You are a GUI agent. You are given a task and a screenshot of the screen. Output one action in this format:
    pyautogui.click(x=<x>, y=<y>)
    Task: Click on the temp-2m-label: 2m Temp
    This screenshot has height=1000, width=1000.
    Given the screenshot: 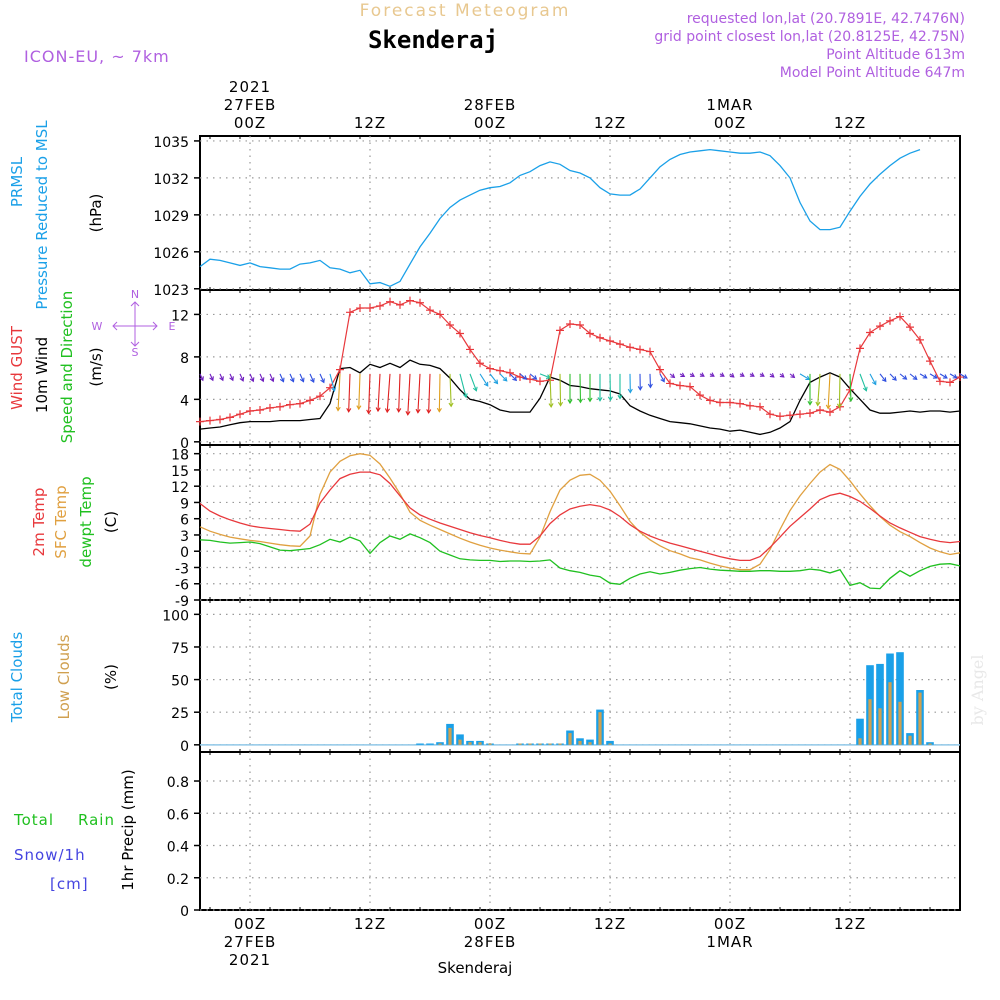 What is the action you would take?
    pyautogui.click(x=39, y=522)
    